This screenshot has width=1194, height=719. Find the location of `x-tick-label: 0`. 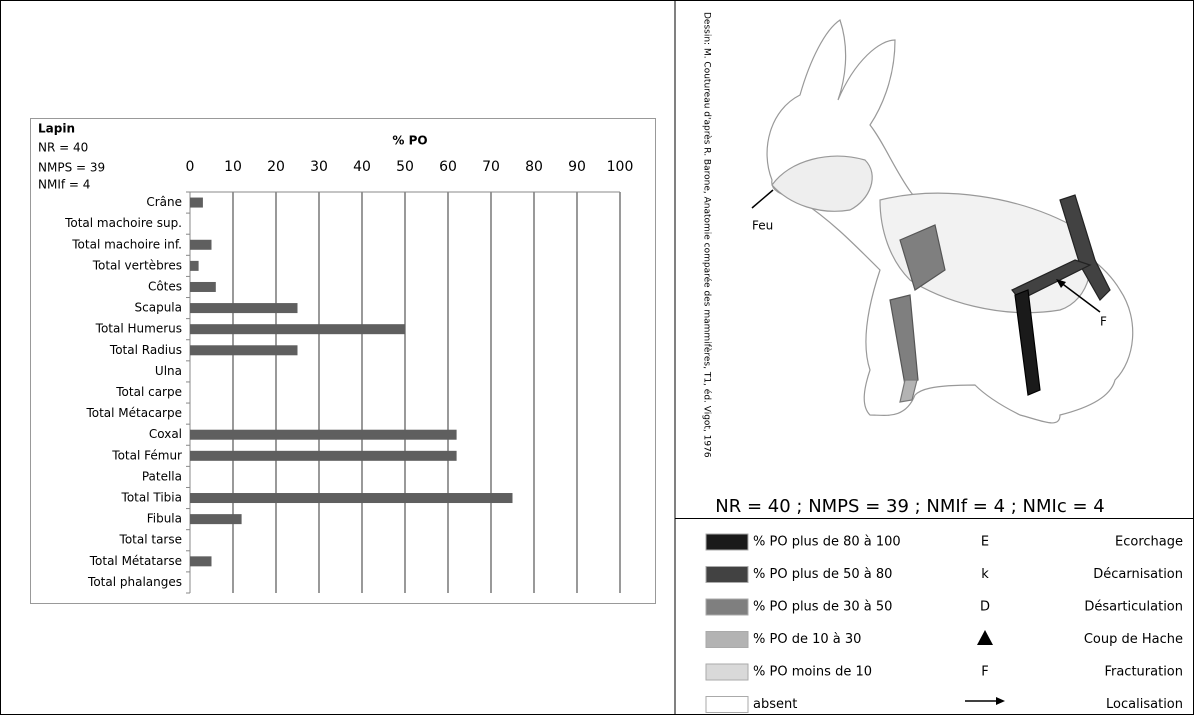

x-tick-label: 0 is located at coordinates (190, 167).